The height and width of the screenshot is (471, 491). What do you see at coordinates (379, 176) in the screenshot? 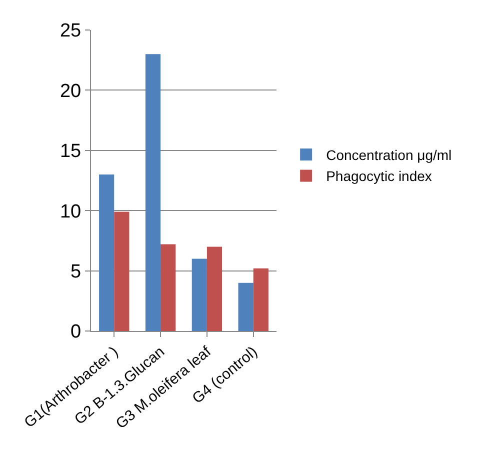
I see `legend-label: Phagocytic index` at bounding box center [379, 176].